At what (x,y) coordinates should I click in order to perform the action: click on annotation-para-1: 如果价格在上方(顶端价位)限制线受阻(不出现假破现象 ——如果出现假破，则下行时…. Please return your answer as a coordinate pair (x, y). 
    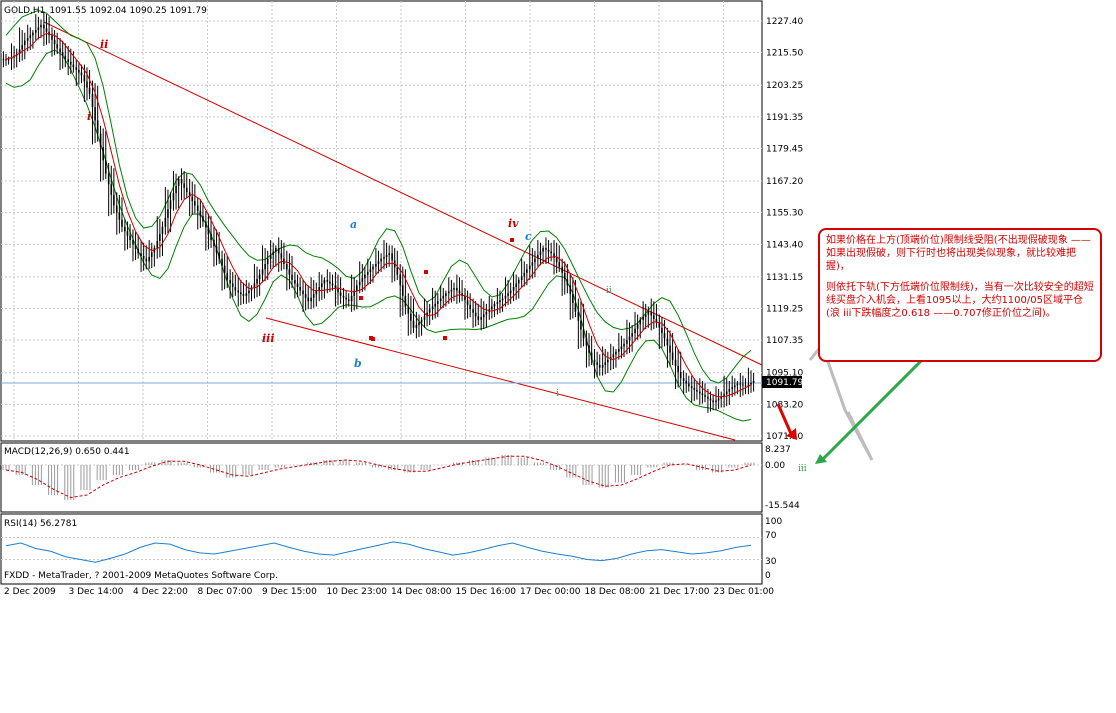
    Looking at the image, I should click on (958, 253).